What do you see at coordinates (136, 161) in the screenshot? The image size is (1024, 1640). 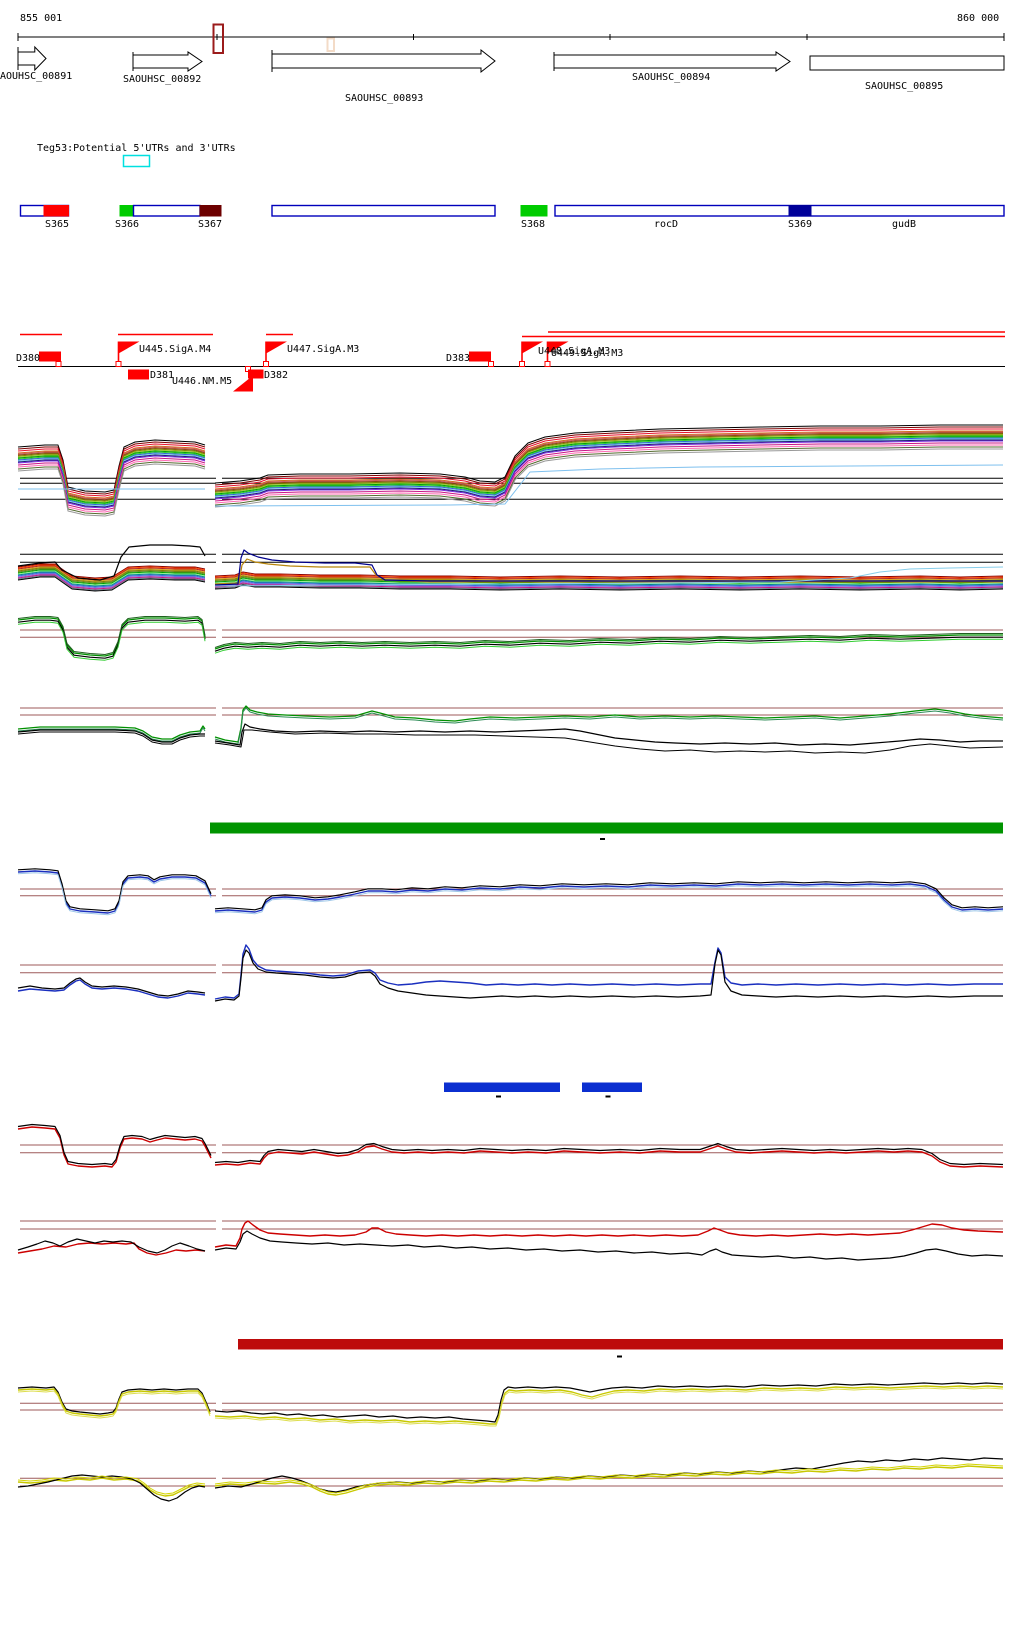 I see `utr-note-box` at bounding box center [136, 161].